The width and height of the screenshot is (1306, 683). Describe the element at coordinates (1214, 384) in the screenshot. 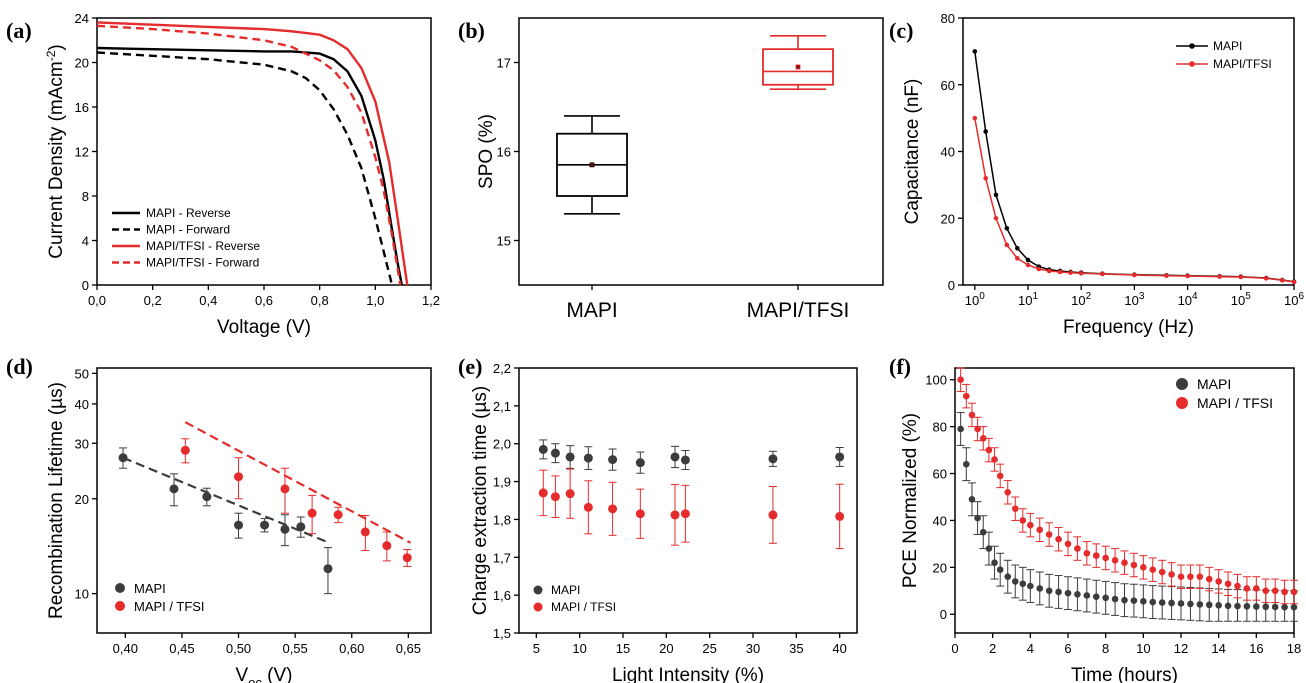

I see `legend-label: MAPI` at that location.